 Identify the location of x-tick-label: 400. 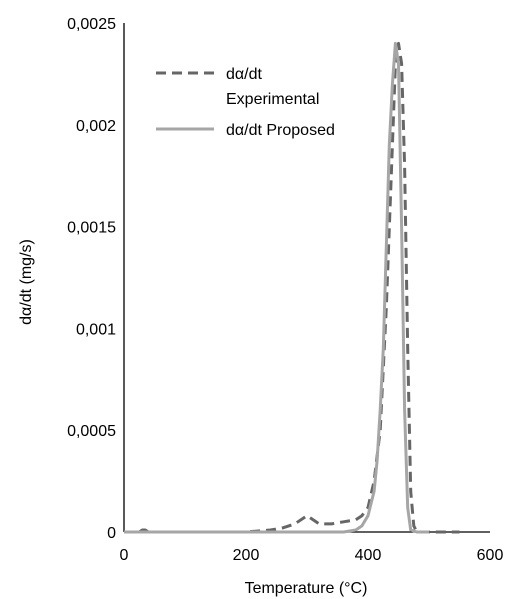
(368, 555).